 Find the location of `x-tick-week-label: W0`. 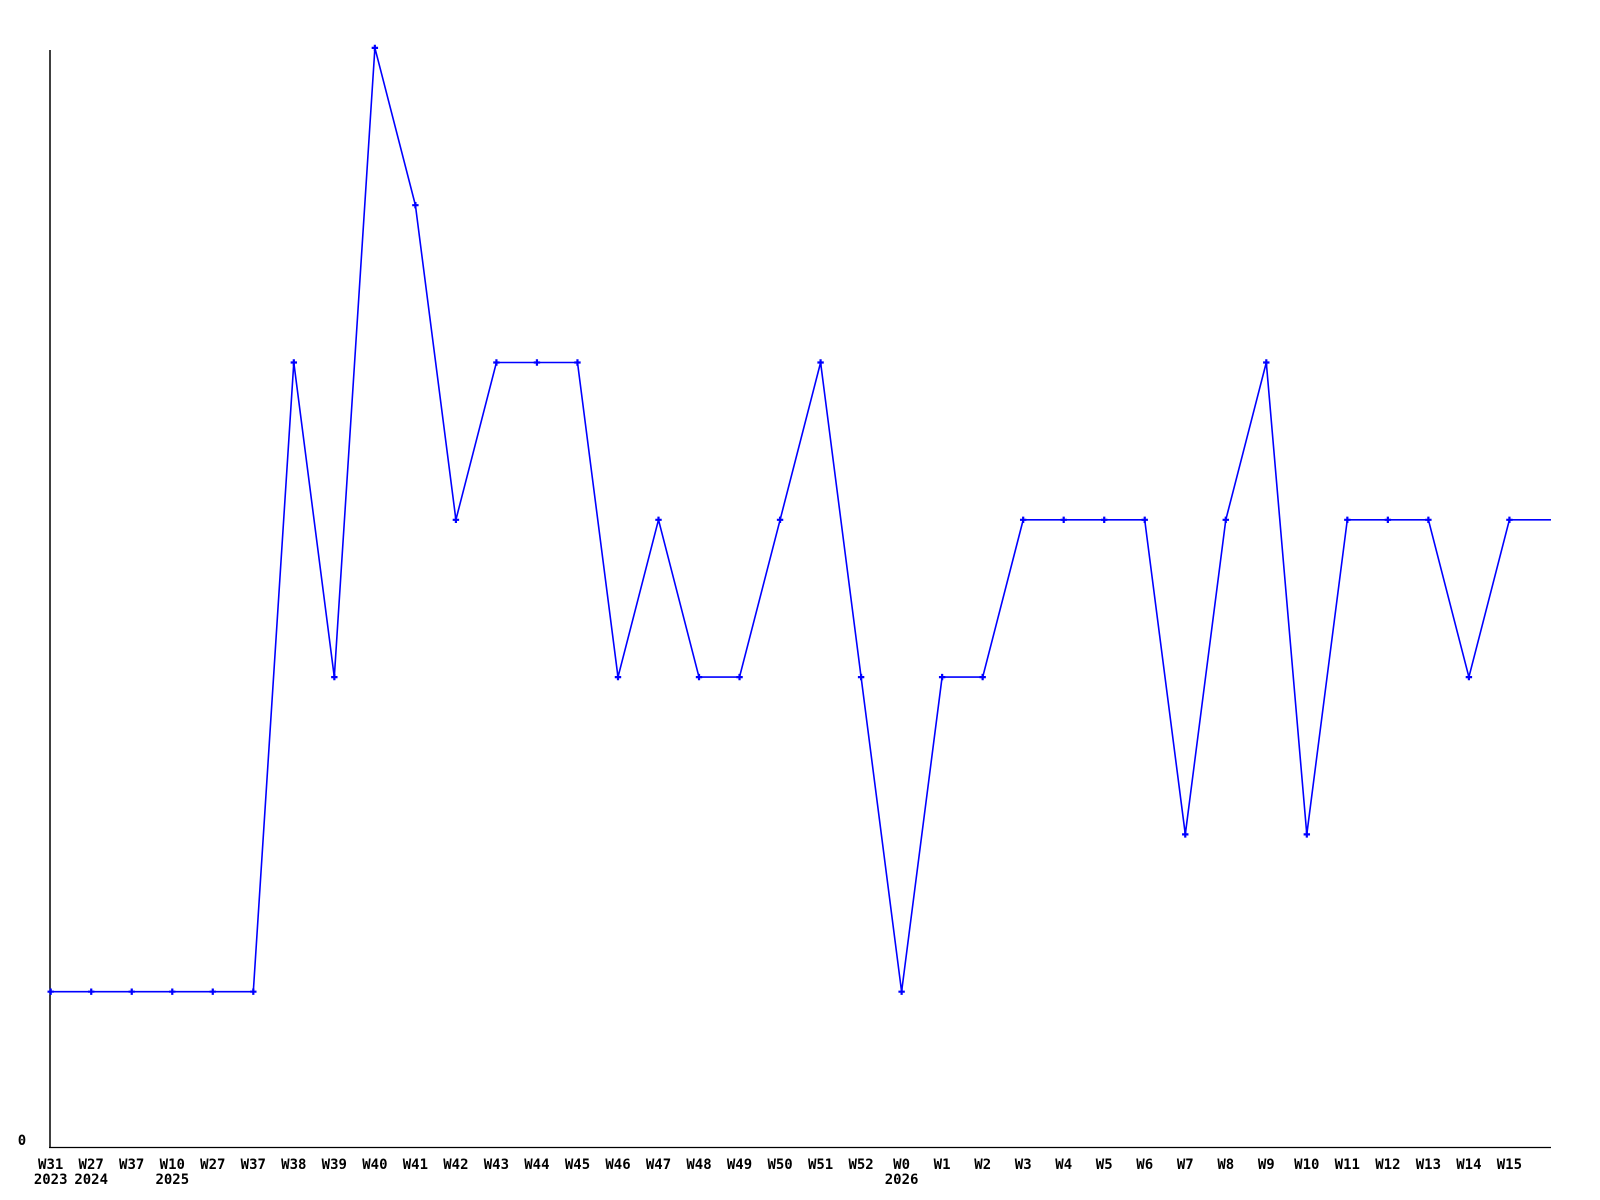

x-tick-week-label: W0 is located at coordinates (901, 1165).